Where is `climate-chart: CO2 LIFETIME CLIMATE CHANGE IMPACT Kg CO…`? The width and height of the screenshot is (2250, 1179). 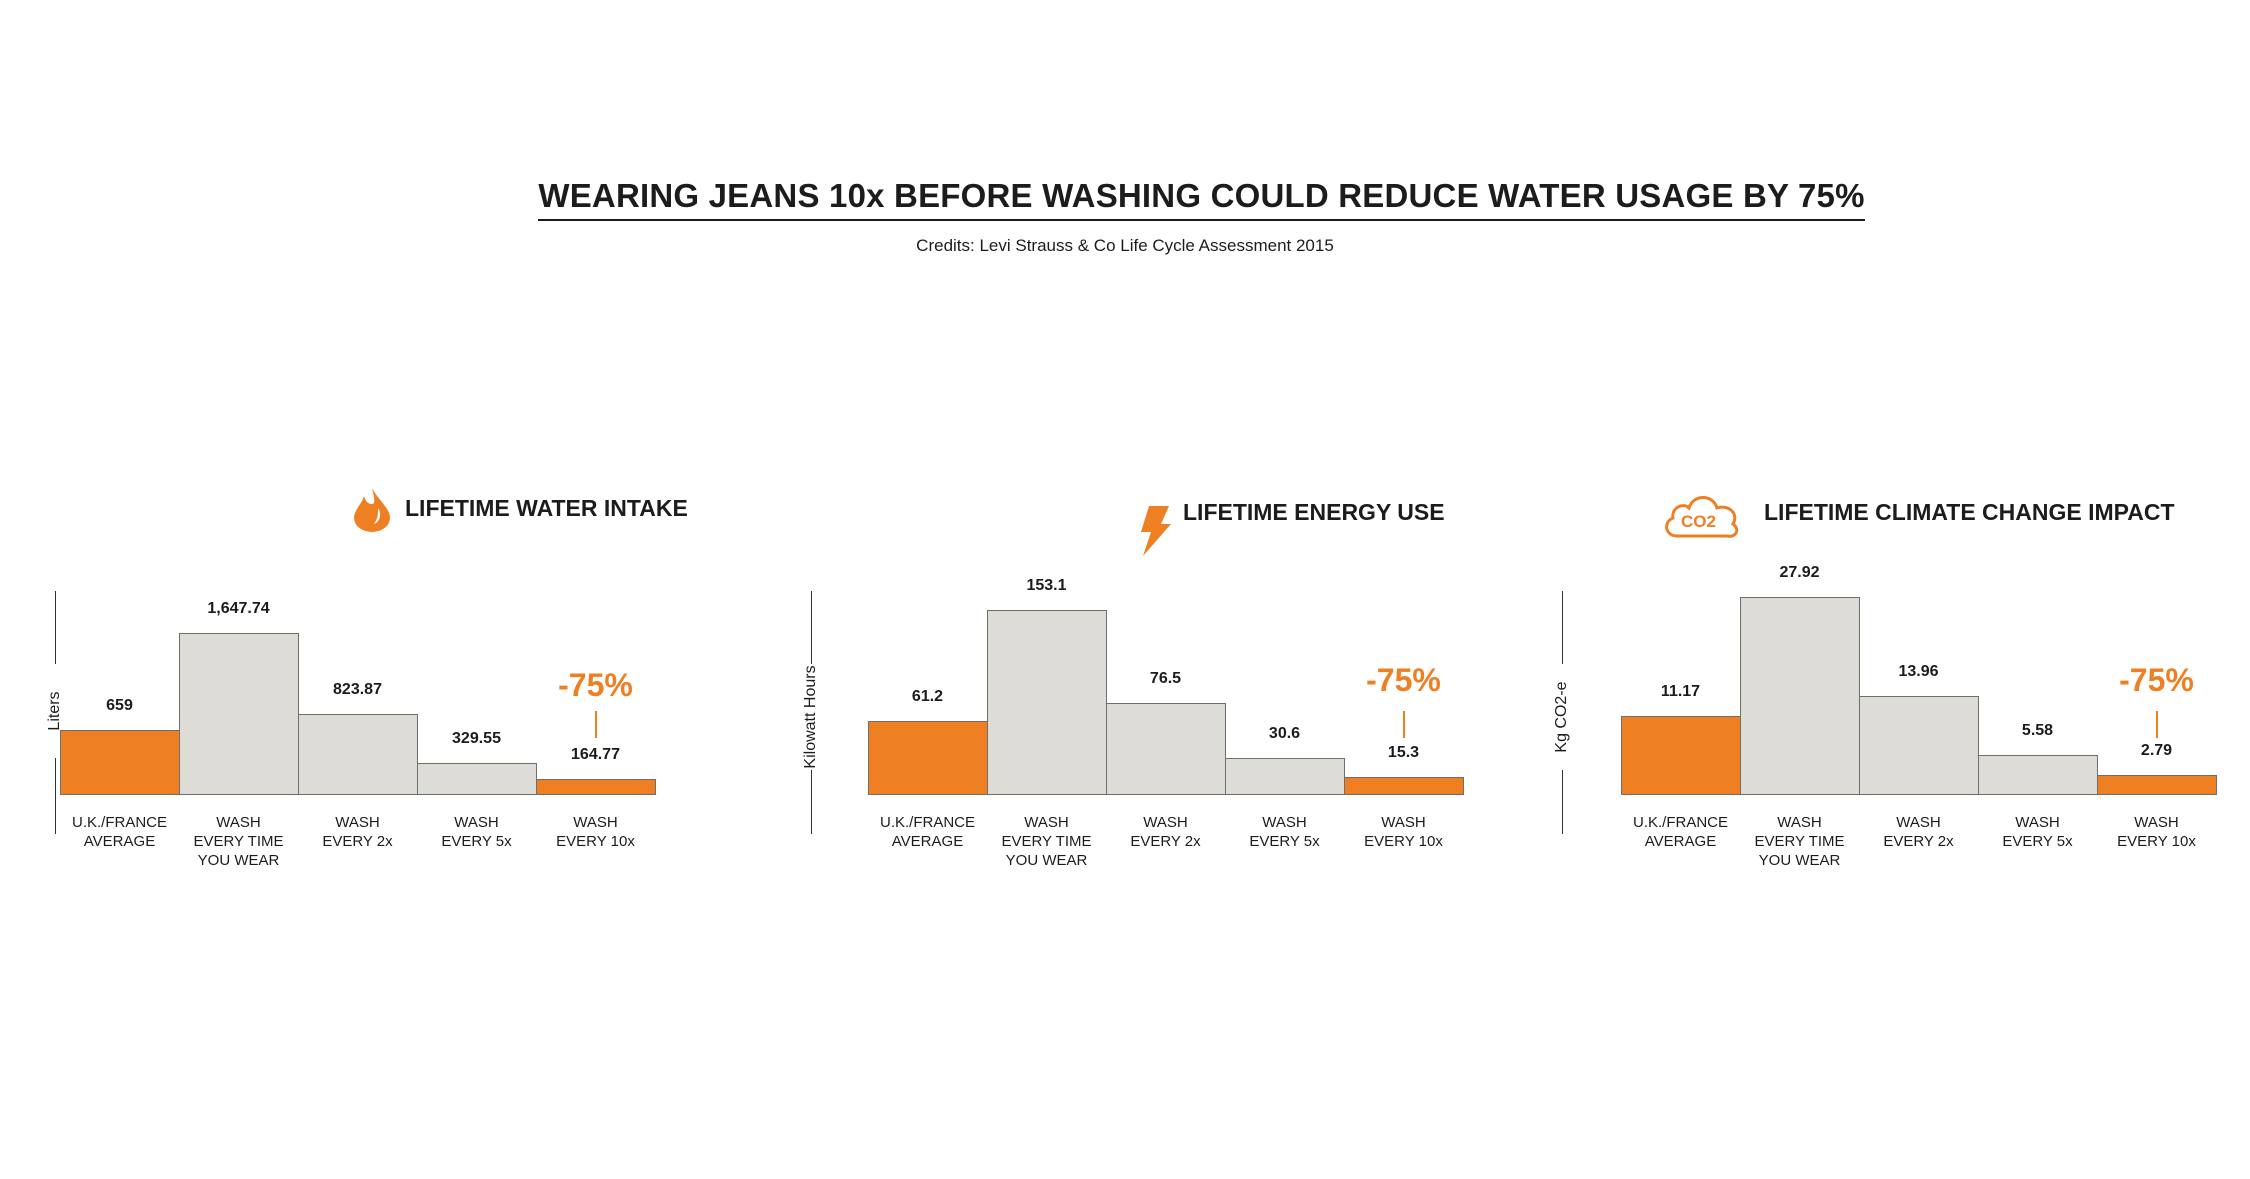 climate-chart: CO2 LIFETIME CLIMATE CHANGE IMPACT Kg CO… is located at coordinates (1878, 680).